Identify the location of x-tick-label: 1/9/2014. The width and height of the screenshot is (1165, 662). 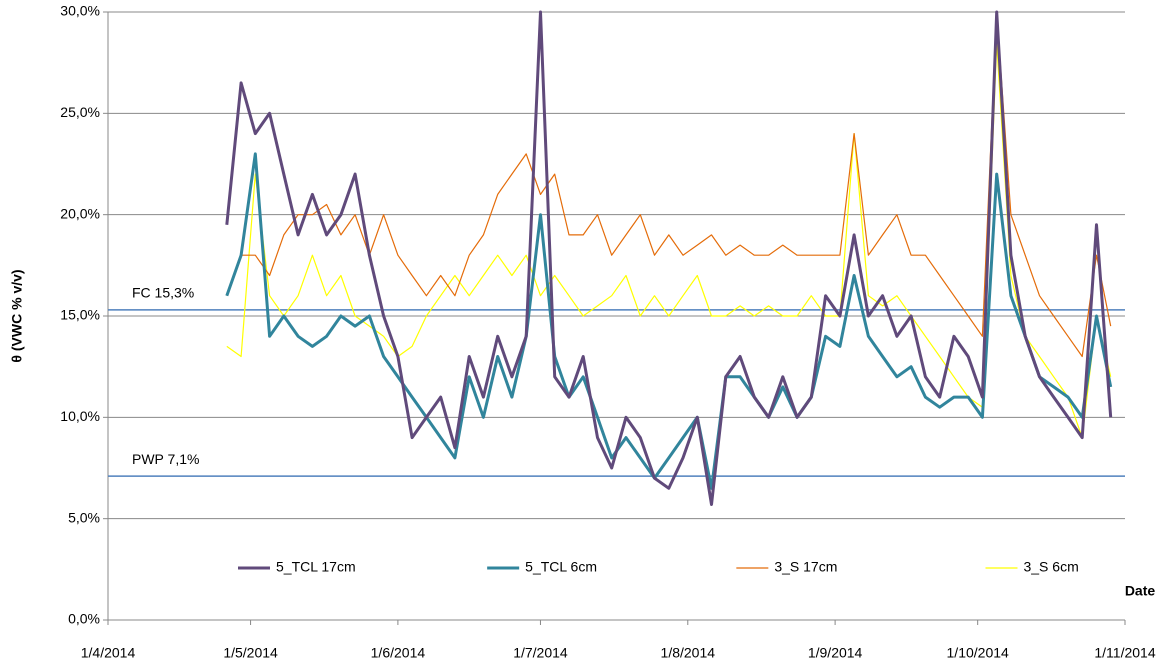
(835, 653).